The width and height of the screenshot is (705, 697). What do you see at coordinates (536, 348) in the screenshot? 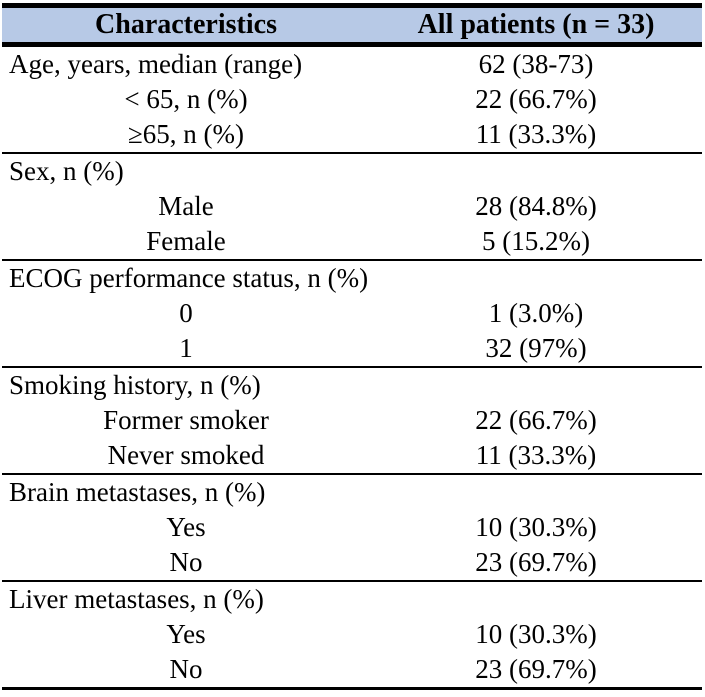
I see `row-value: 32 (97%)` at bounding box center [536, 348].